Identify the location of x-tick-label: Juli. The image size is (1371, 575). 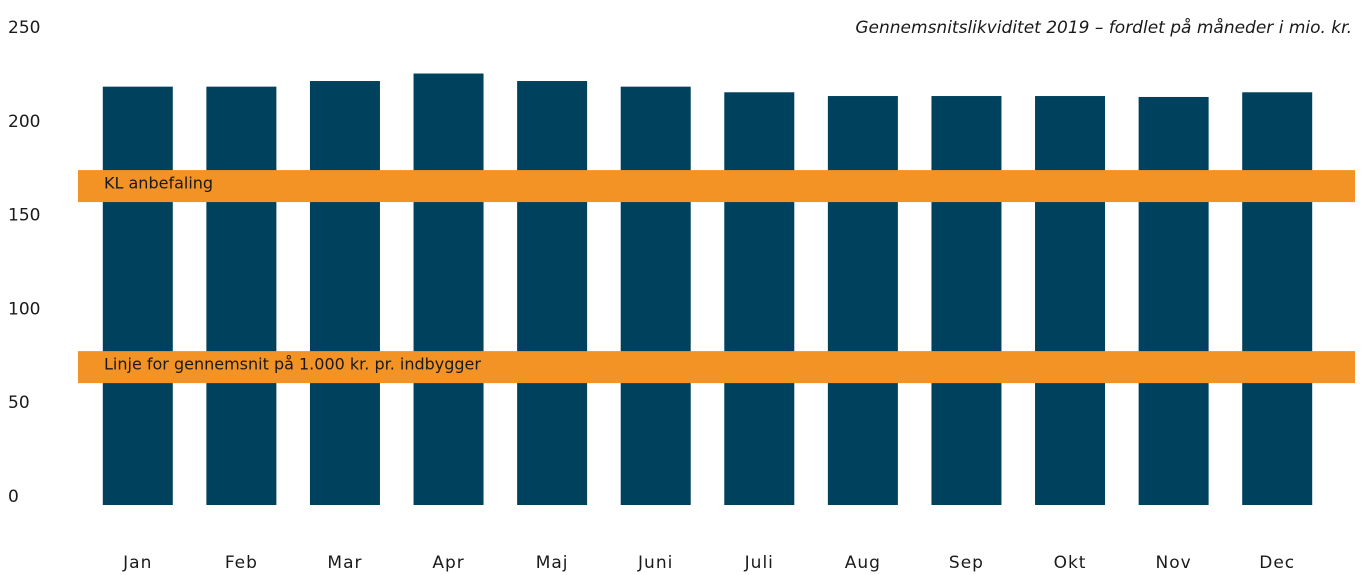
(759, 563).